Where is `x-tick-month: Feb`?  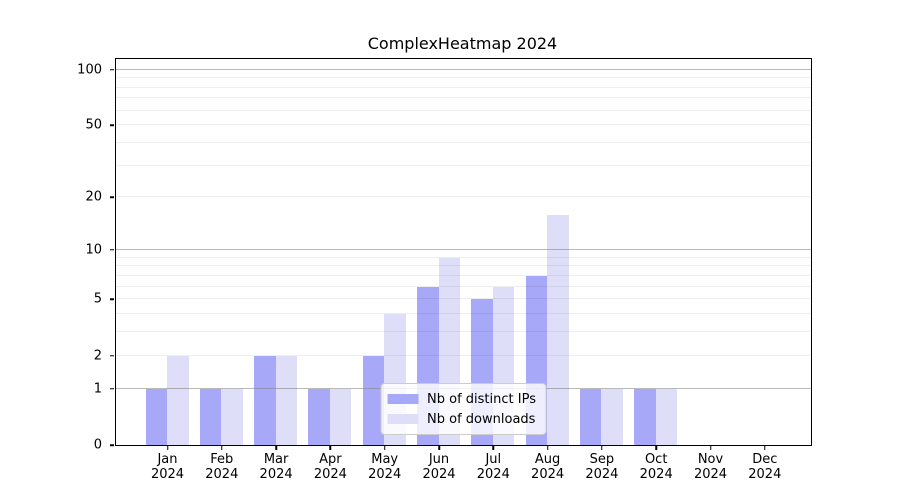
x-tick-month: Feb is located at coordinates (222, 459).